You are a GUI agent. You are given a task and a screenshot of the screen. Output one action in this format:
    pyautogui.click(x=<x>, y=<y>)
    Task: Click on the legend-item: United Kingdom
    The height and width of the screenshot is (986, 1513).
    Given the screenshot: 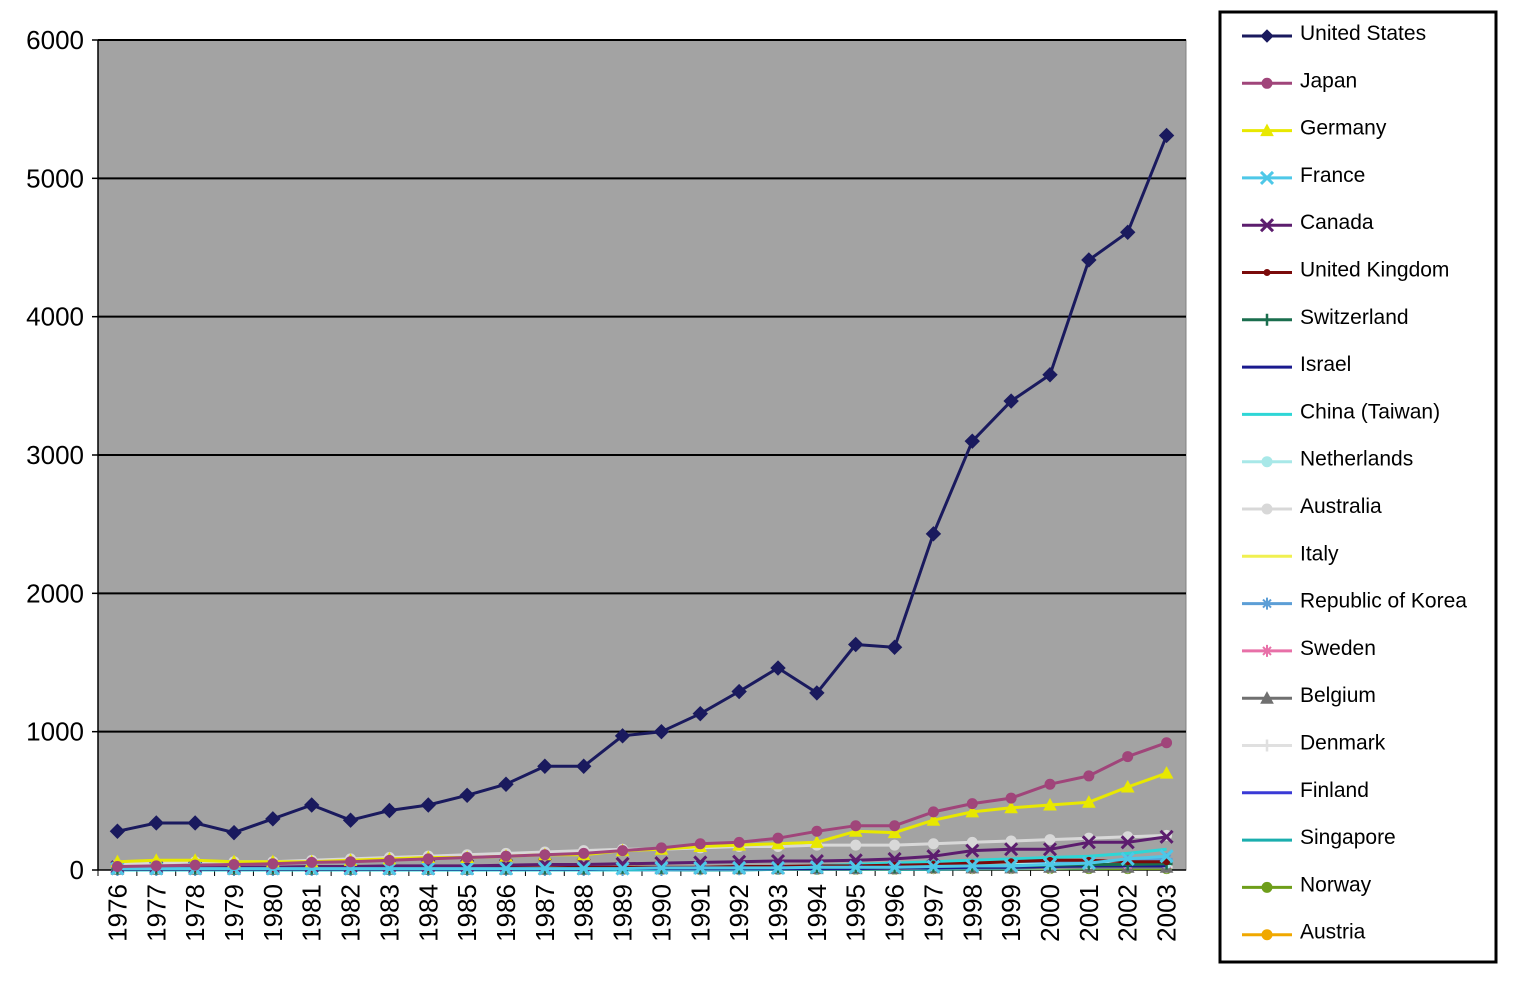 What is the action you would take?
    pyautogui.click(x=1345, y=270)
    